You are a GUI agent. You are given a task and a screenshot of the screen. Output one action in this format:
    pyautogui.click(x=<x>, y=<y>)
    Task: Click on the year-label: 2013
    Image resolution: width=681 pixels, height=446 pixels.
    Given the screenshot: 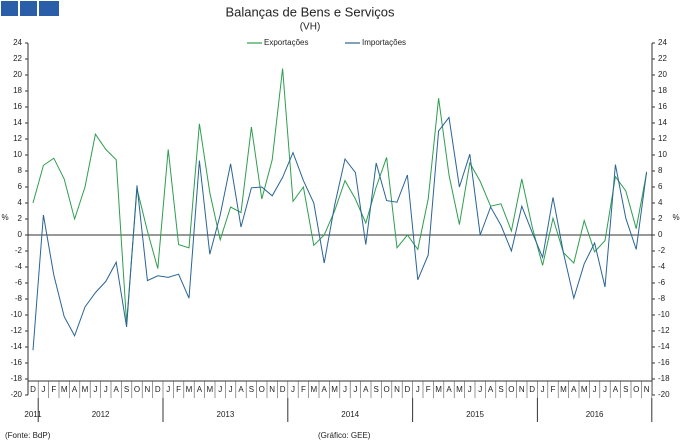 What is the action you would take?
    pyautogui.click(x=226, y=414)
    